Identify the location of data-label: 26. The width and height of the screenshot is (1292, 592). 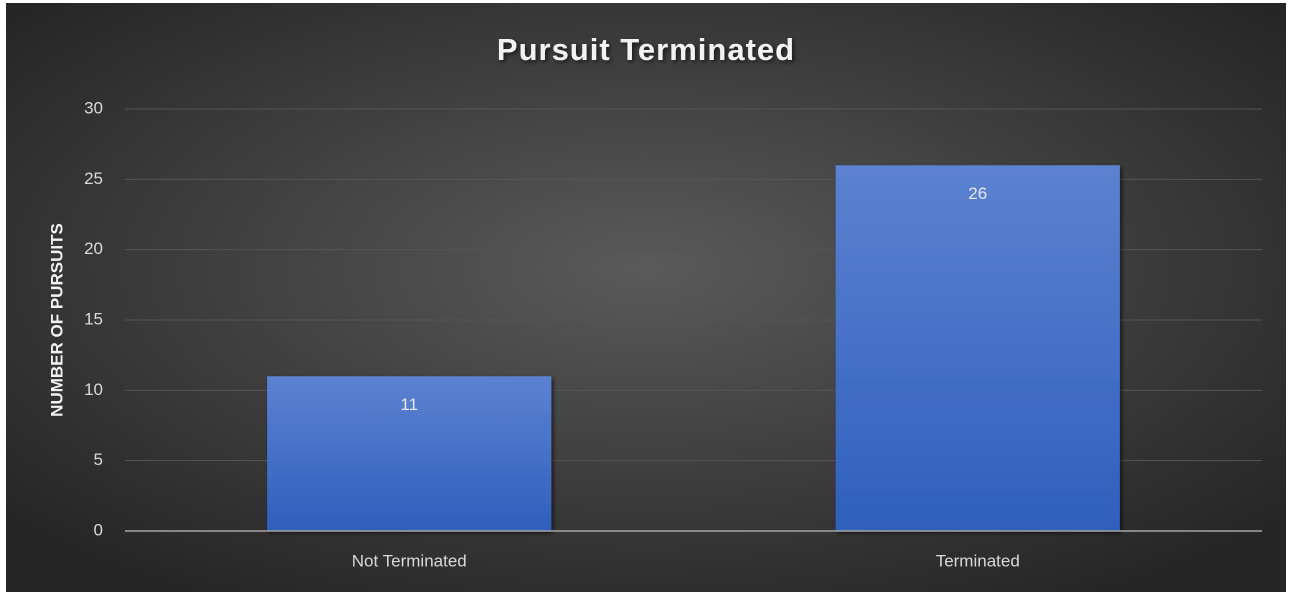
(977, 193).